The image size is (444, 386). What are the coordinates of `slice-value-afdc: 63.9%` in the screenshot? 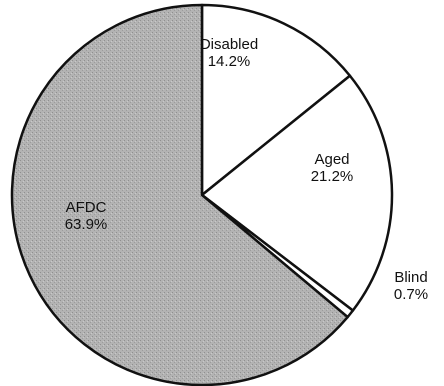 It's located at (86, 224).